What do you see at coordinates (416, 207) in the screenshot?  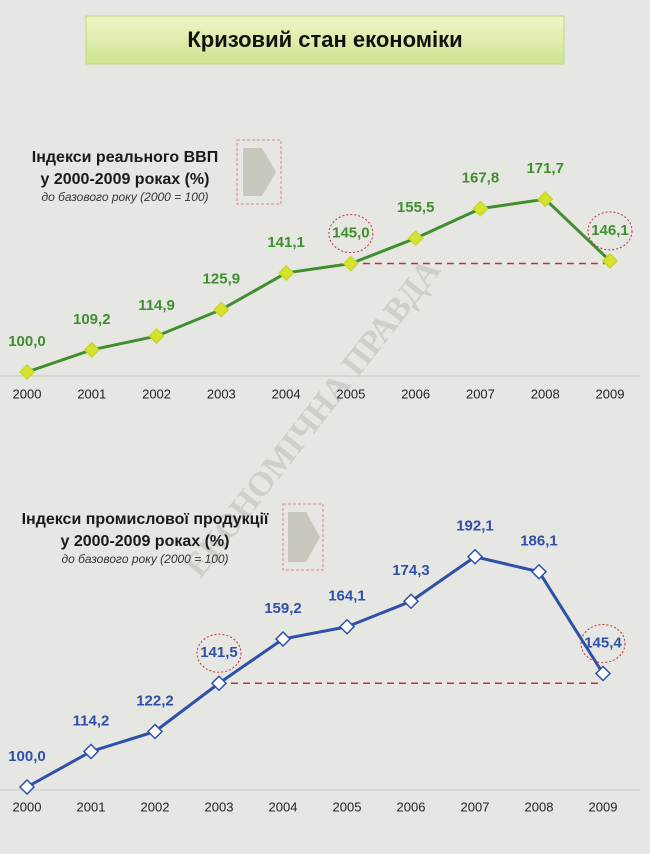 I see `value-label: 155,5` at bounding box center [416, 207].